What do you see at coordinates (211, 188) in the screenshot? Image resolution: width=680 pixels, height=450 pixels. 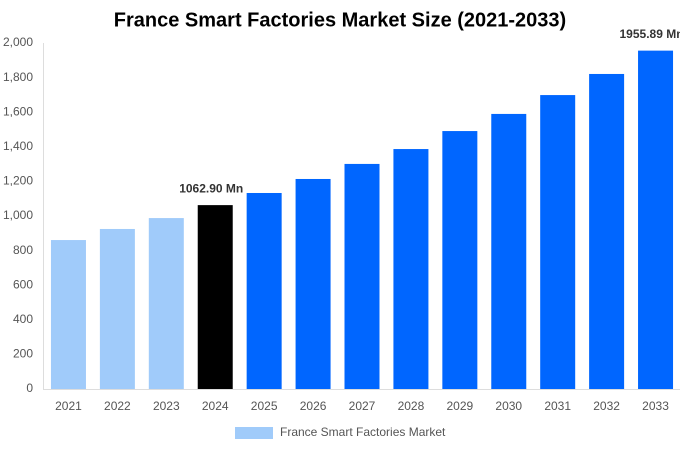 I see `value-label: 1062.90 Mn` at bounding box center [211, 188].